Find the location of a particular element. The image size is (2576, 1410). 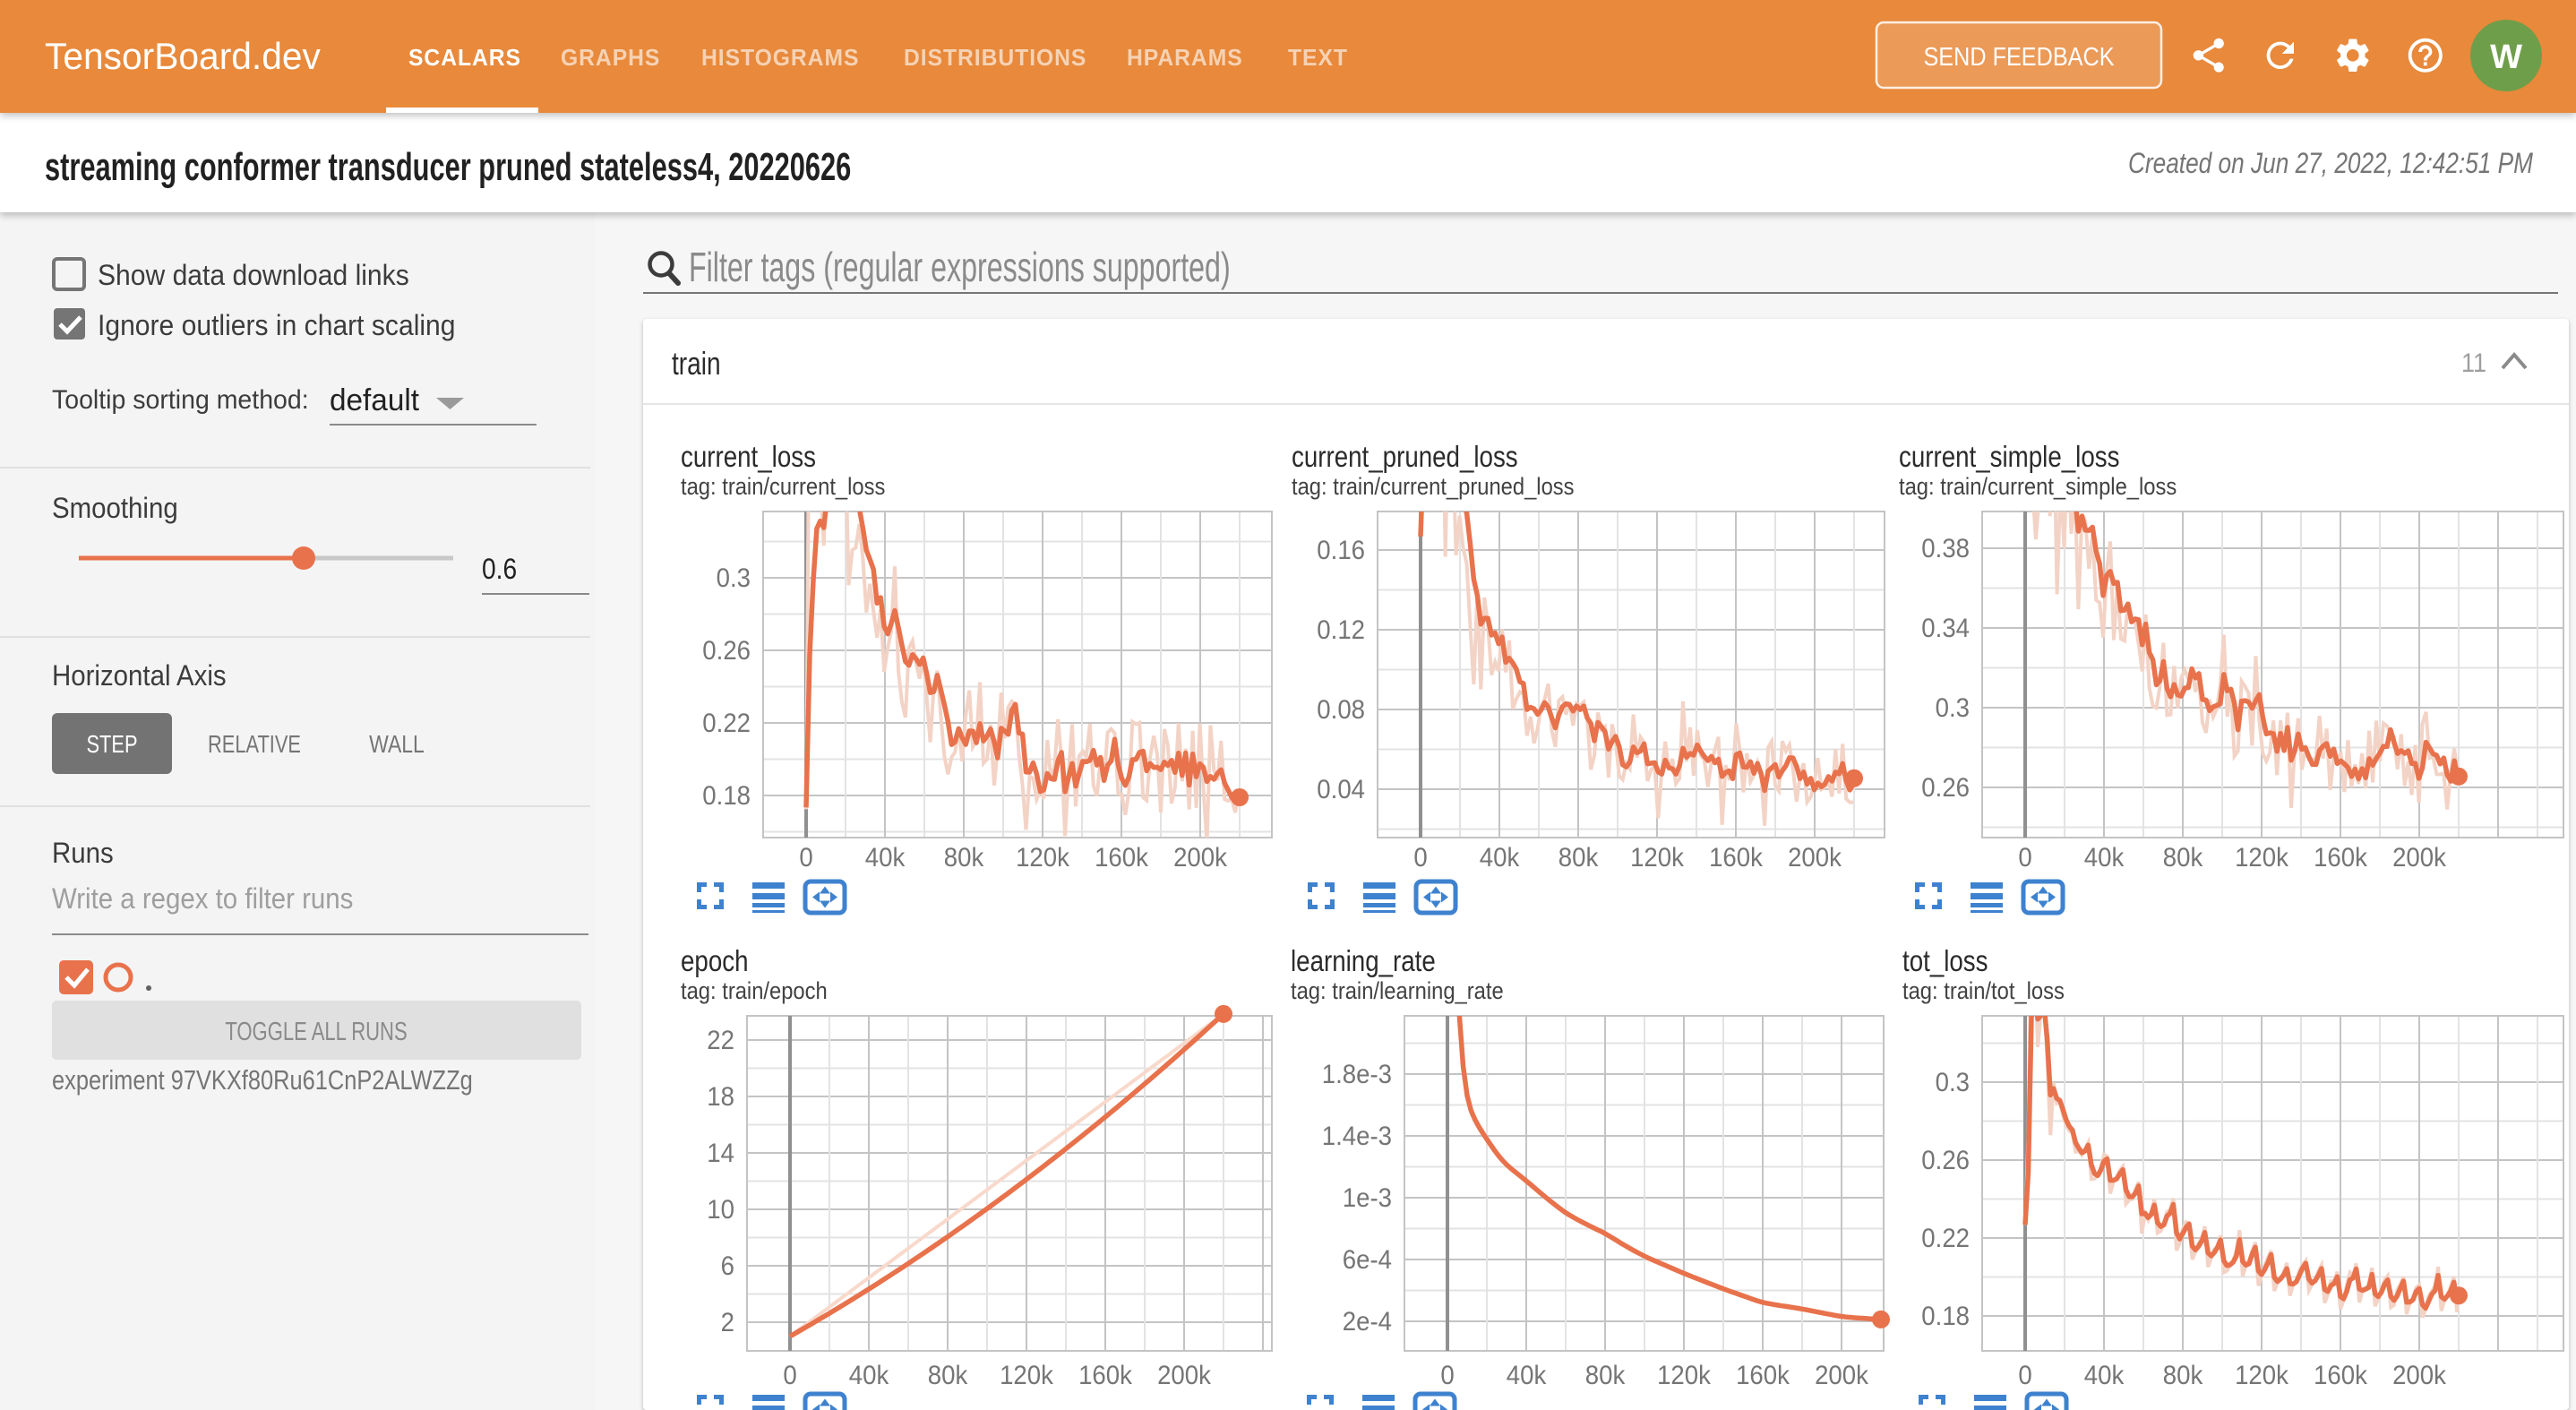

svg-text:Created on Jun 27, 2022, 12:42: Created on Jun 27, 2022, 12:42:51 PM is located at coordinates (2331, 164).